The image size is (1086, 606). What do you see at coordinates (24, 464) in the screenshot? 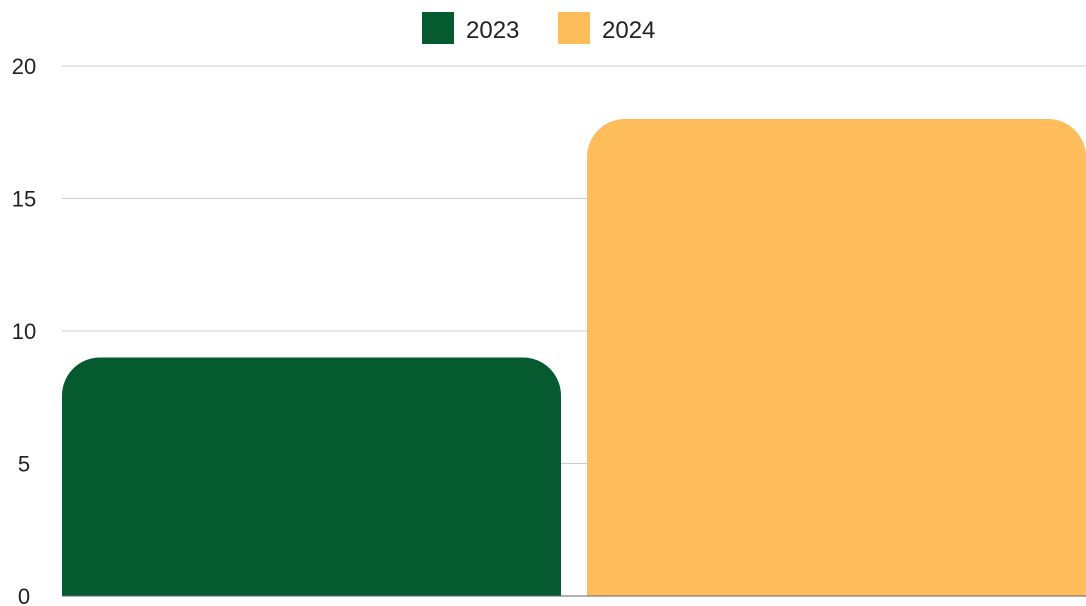
I see `y-tick-label-5: 5` at bounding box center [24, 464].